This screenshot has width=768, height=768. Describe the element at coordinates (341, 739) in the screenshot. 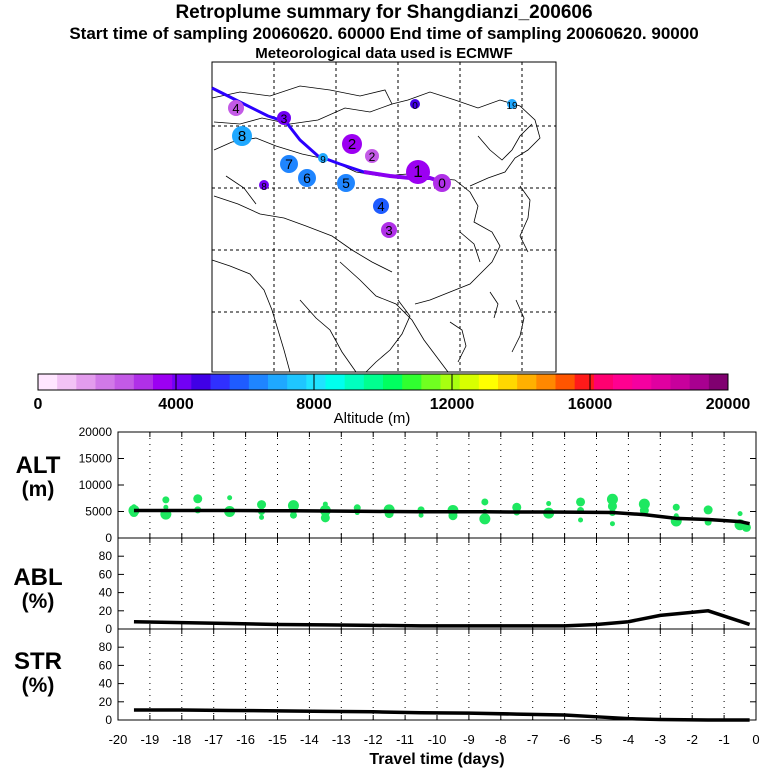

I see `x-tick-label: -13` at that location.